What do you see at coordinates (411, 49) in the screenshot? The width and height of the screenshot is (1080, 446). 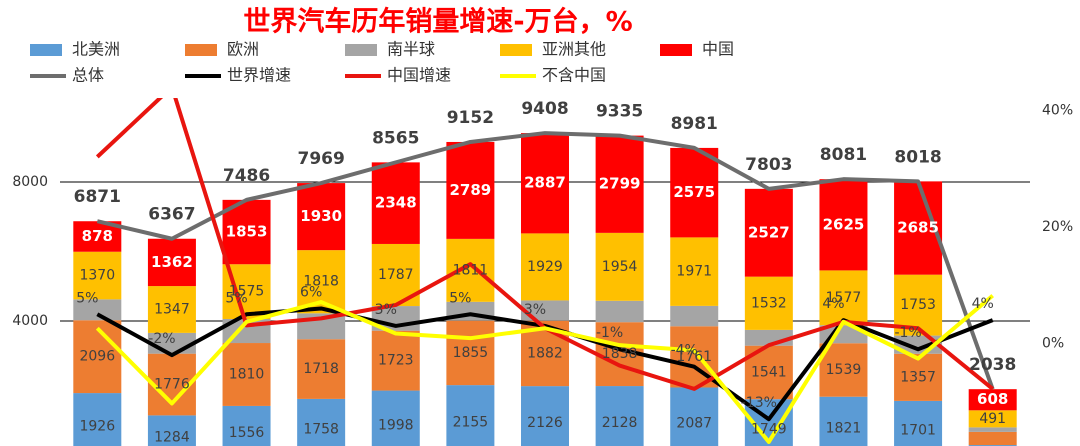 I see `legend-label: 南半球` at bounding box center [411, 49].